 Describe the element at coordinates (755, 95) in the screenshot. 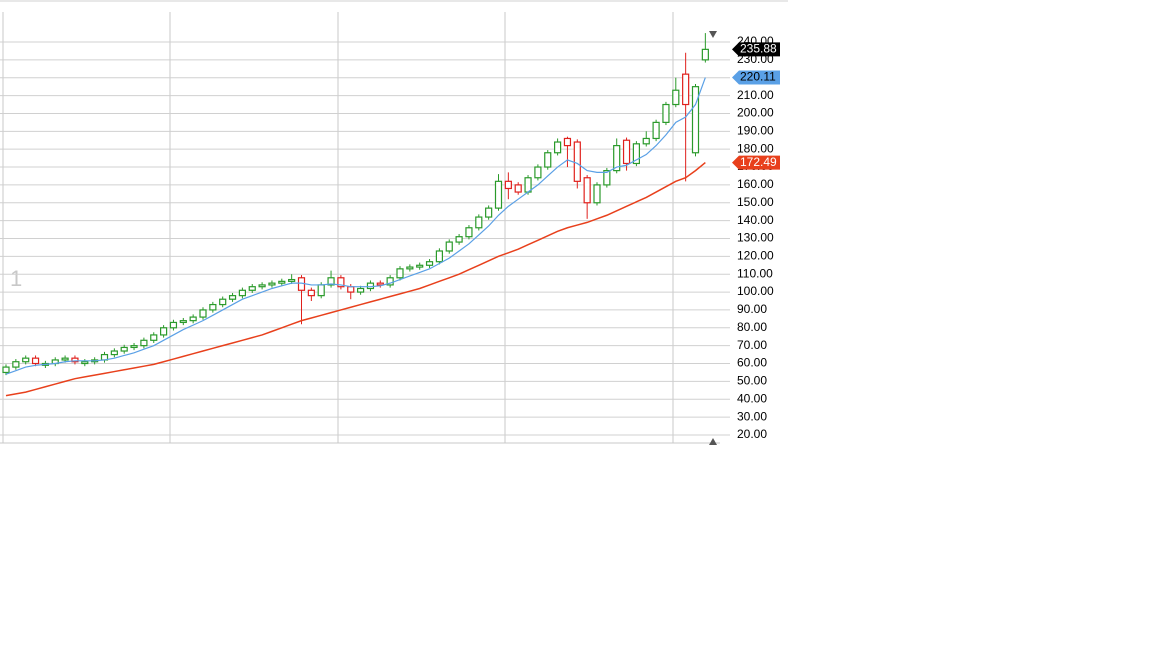

I see `y-tick-label: 210.00` at that location.